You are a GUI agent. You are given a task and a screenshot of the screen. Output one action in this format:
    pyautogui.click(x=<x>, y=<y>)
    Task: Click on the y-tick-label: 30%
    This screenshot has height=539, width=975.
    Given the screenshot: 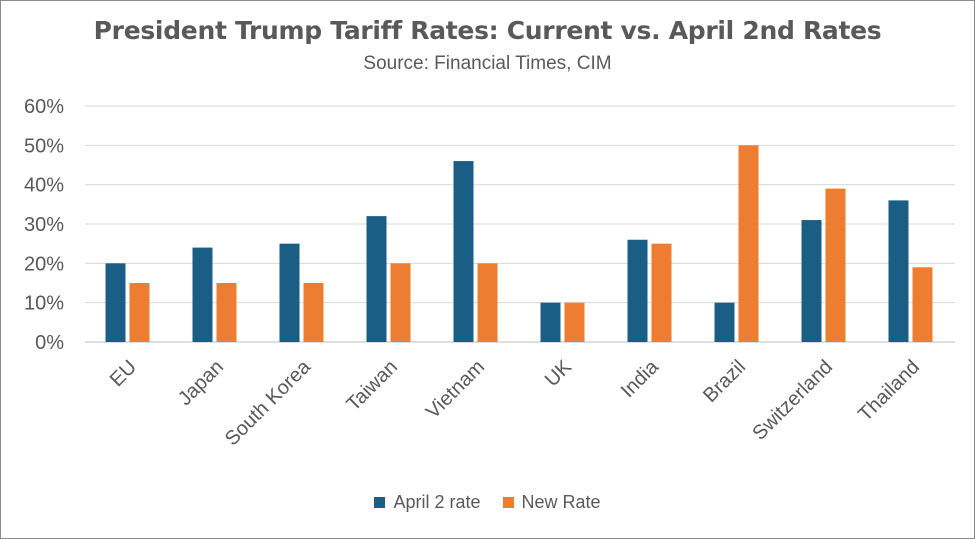 What is the action you would take?
    pyautogui.click(x=44, y=225)
    